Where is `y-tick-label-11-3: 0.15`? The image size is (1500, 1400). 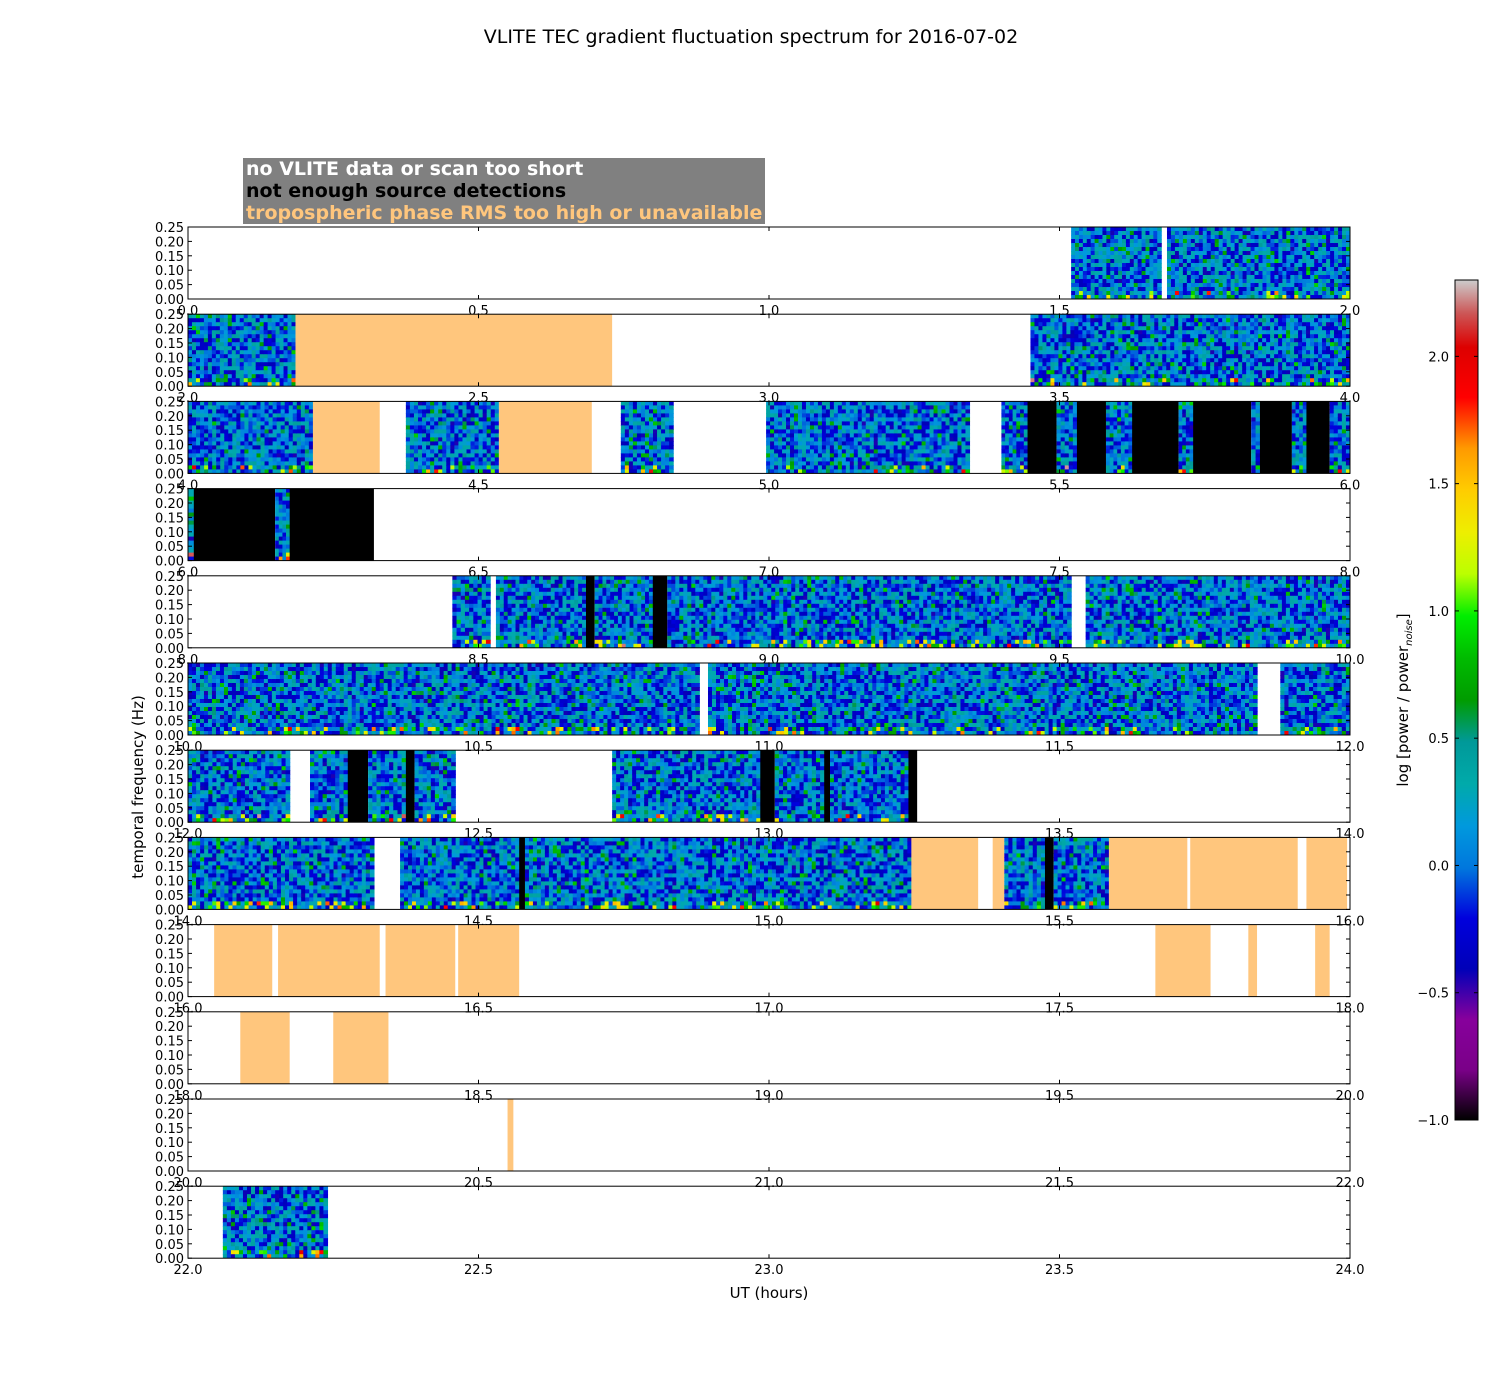
y-tick-label-11-3: 0.15 is located at coordinates (169, 1216).